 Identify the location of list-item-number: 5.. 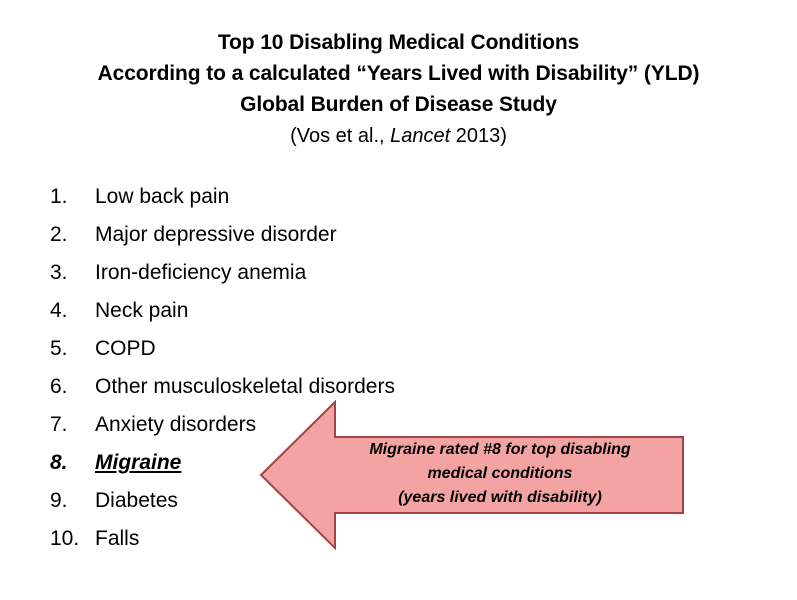
(59, 348).